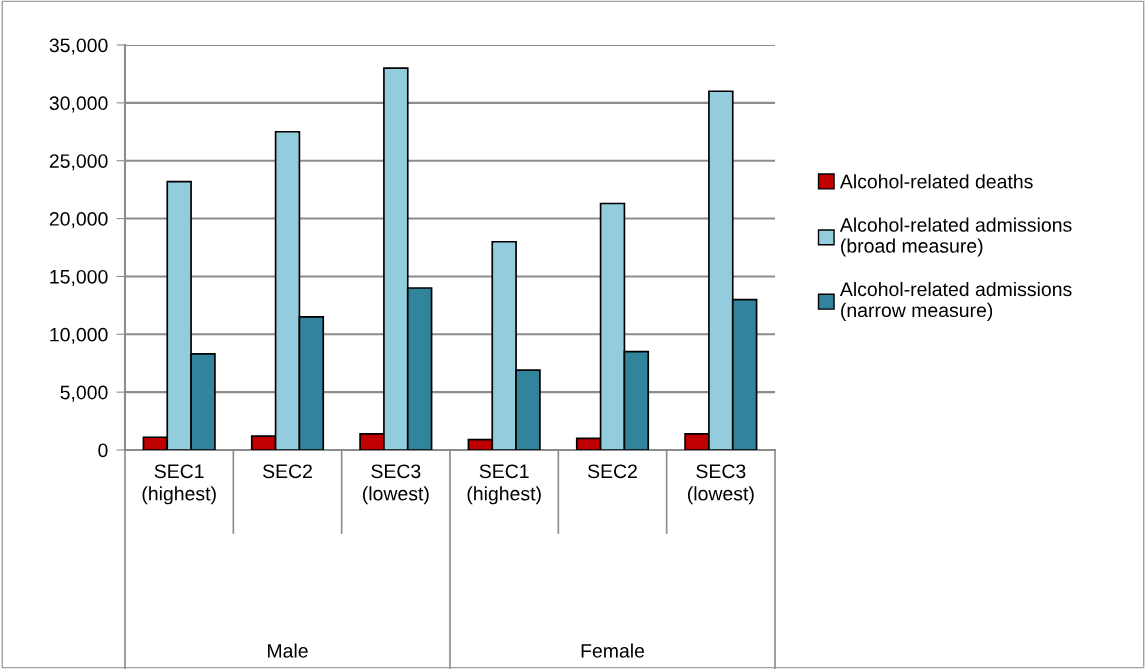  I want to click on y-tick-label: 5,000, so click(84, 393).